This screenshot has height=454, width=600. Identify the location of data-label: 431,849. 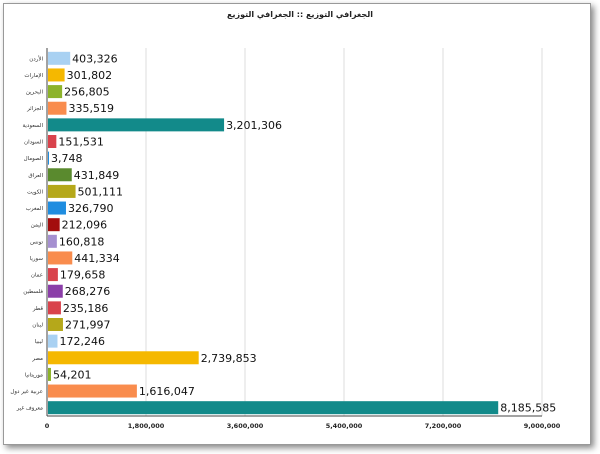
(97, 175).